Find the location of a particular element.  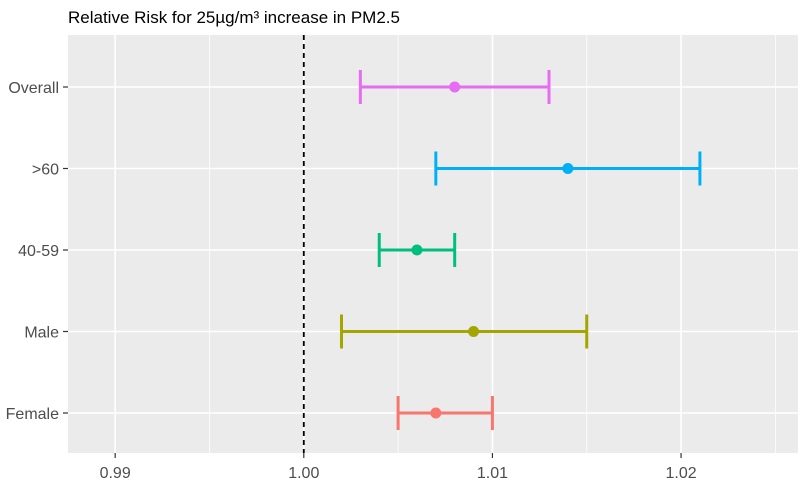

y-tick-label: >60 is located at coordinates (45, 170).